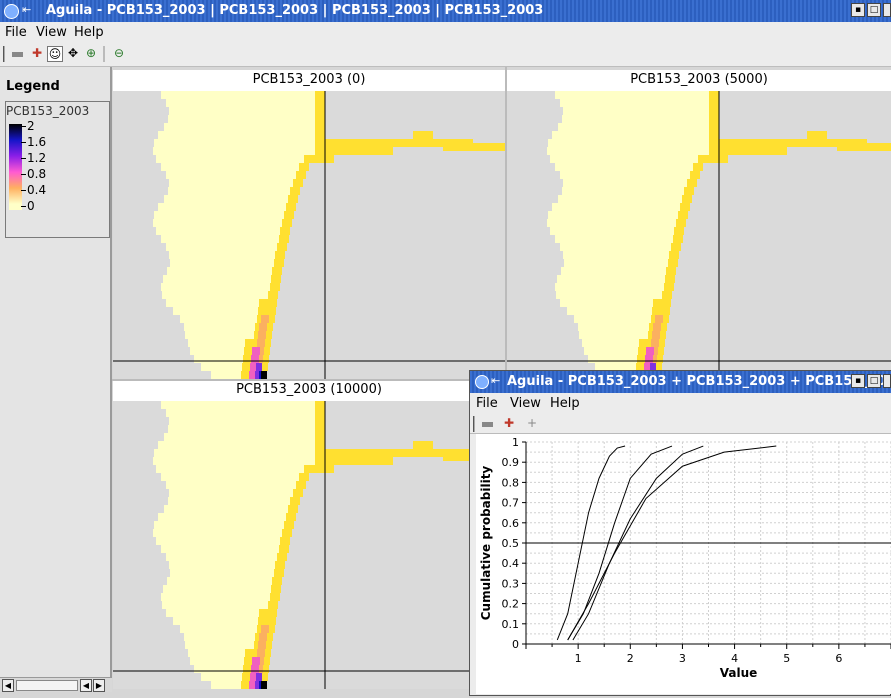 This screenshot has width=891, height=698. Describe the element at coordinates (37, 53) in the screenshot. I see `cursor-mode-icon: ✚` at that location.